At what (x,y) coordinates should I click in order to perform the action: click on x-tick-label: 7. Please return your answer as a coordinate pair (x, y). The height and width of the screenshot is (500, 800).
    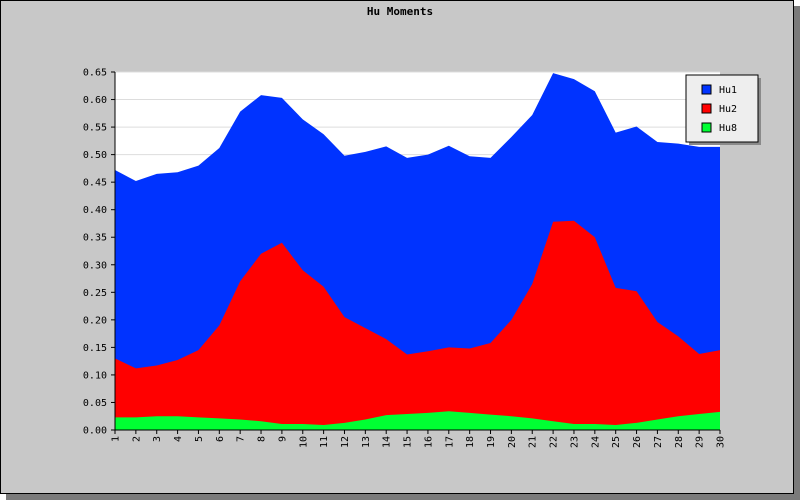
    Looking at the image, I should click on (241, 439).